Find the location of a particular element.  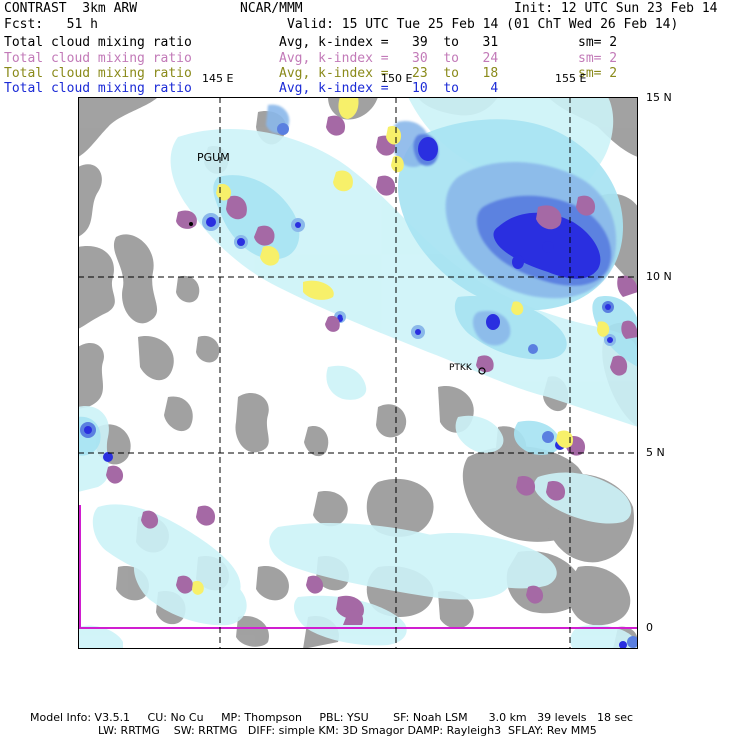

legend-index-3: Avg, k-index = 23 to 18 is located at coordinates (389, 73).